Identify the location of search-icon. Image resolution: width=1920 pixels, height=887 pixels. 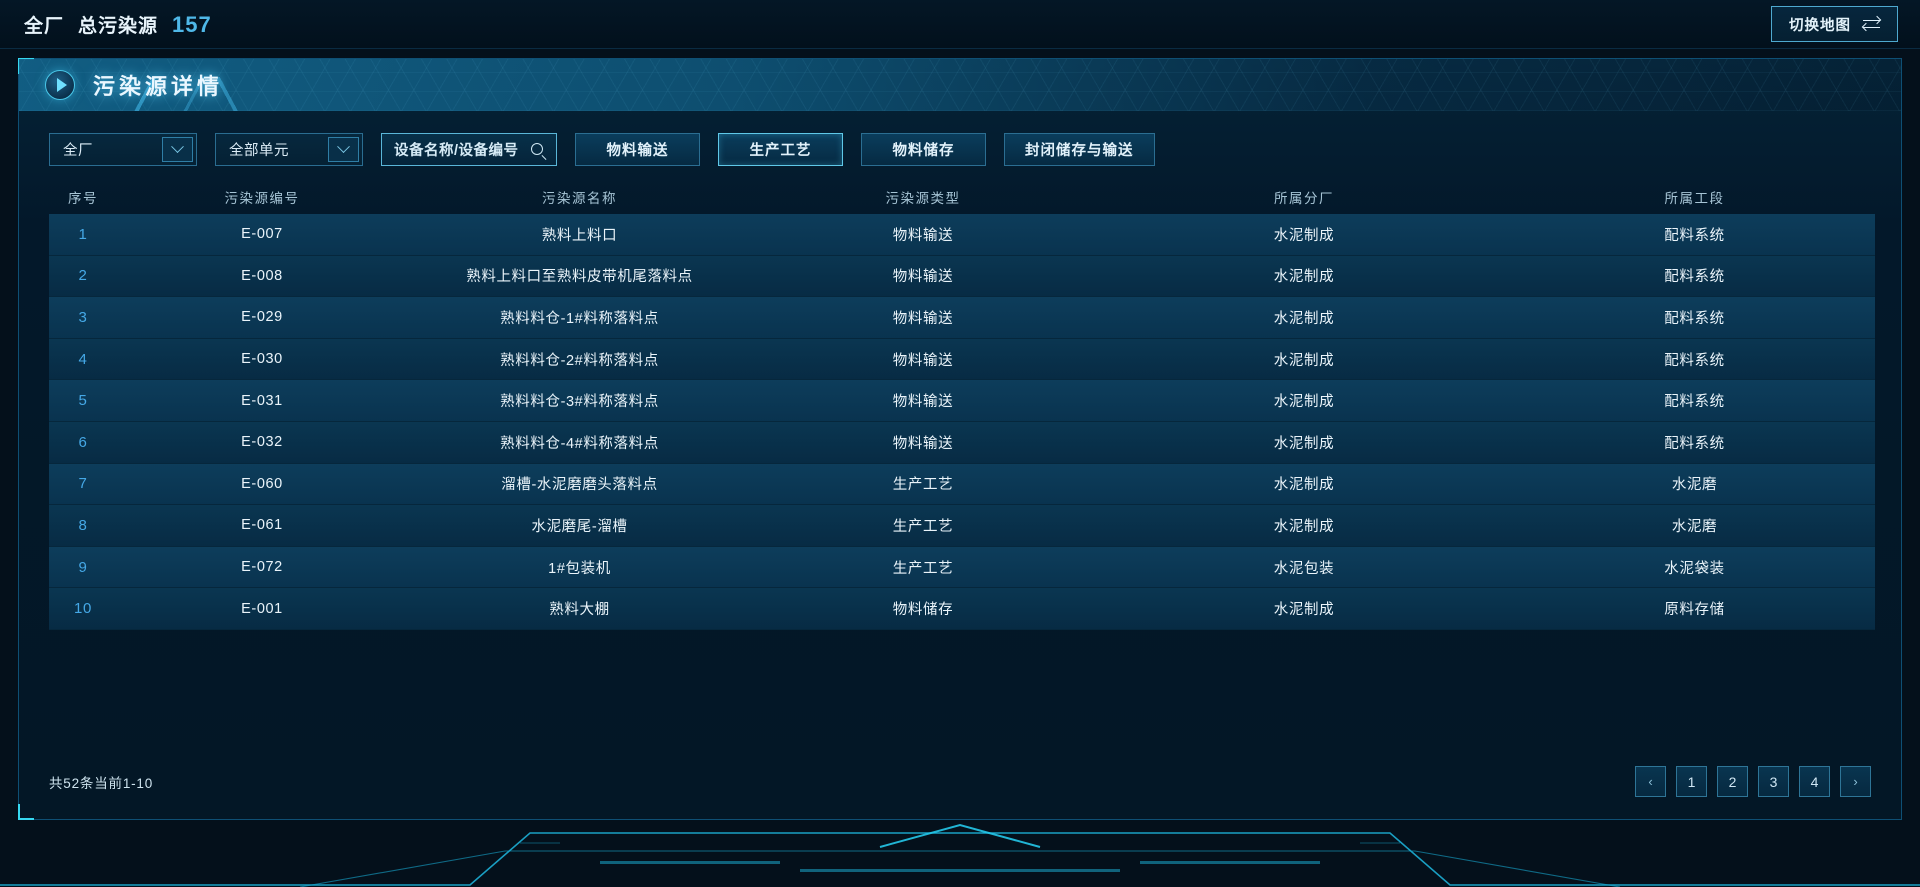
(537, 149).